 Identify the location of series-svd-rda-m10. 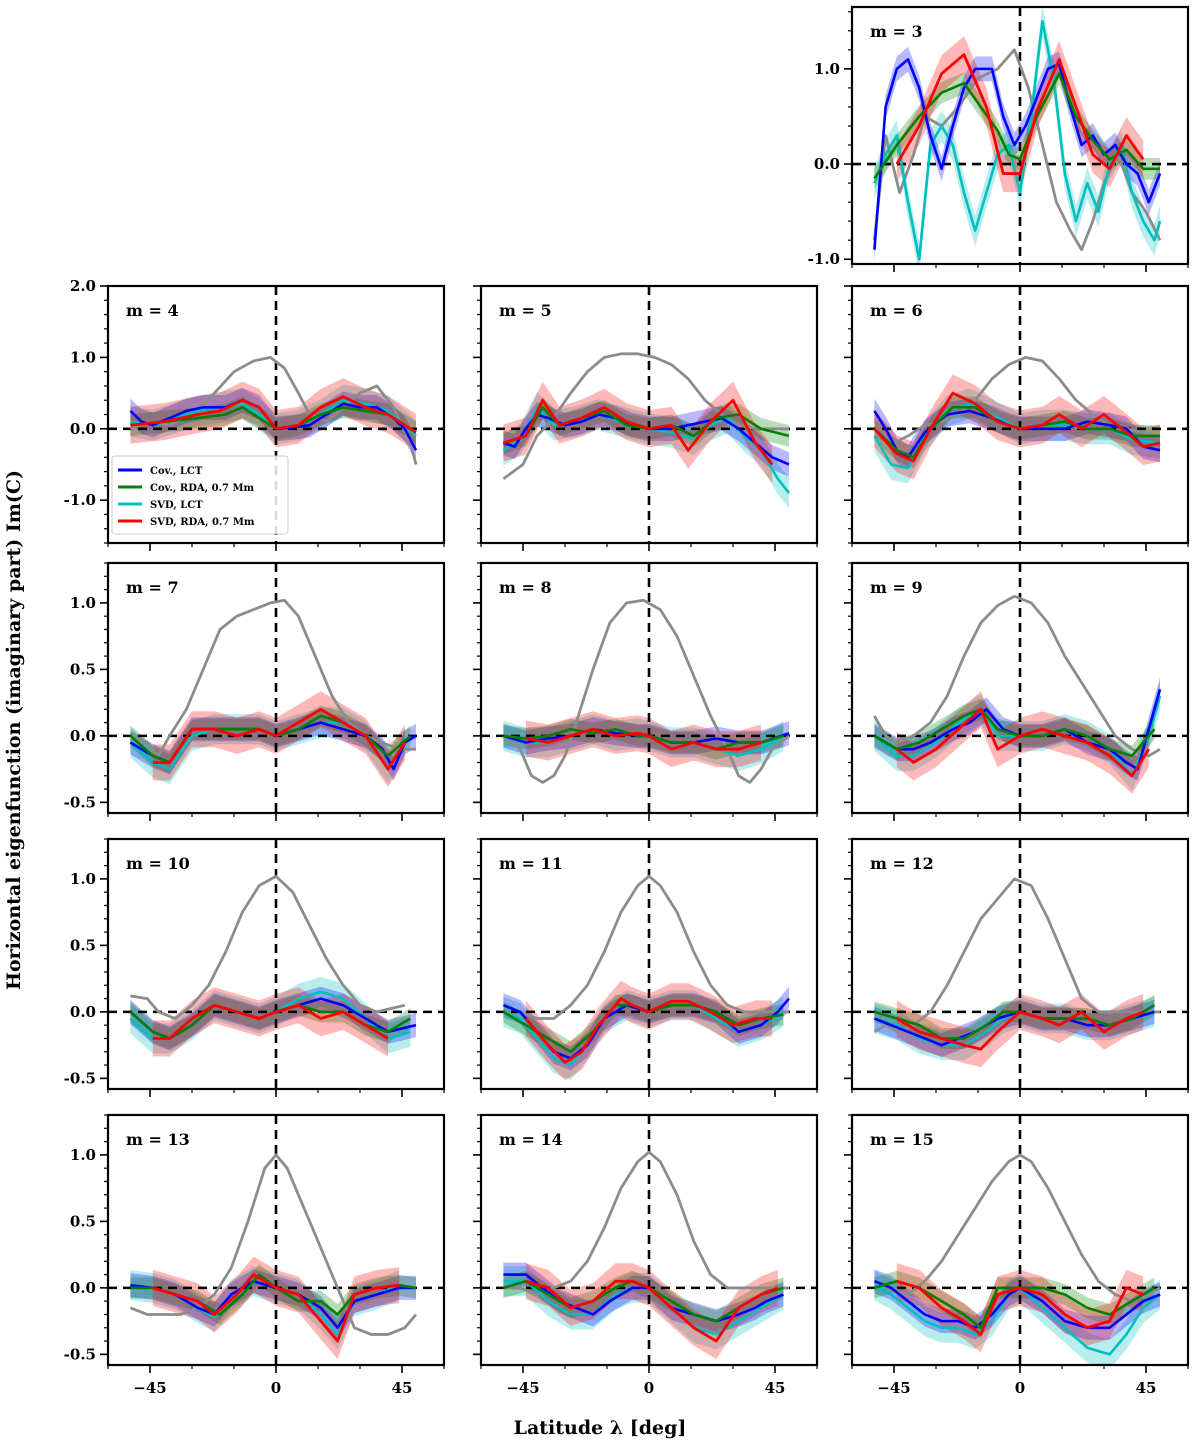
(270, 1021).